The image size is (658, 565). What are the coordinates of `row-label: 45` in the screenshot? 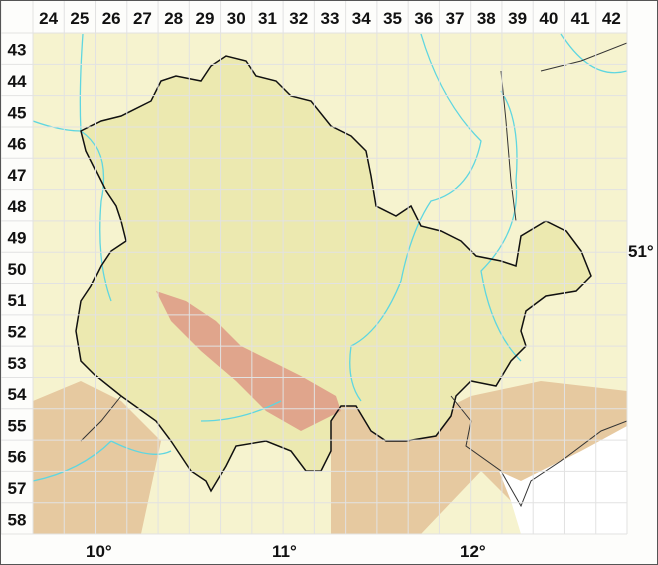 It's located at (17, 112).